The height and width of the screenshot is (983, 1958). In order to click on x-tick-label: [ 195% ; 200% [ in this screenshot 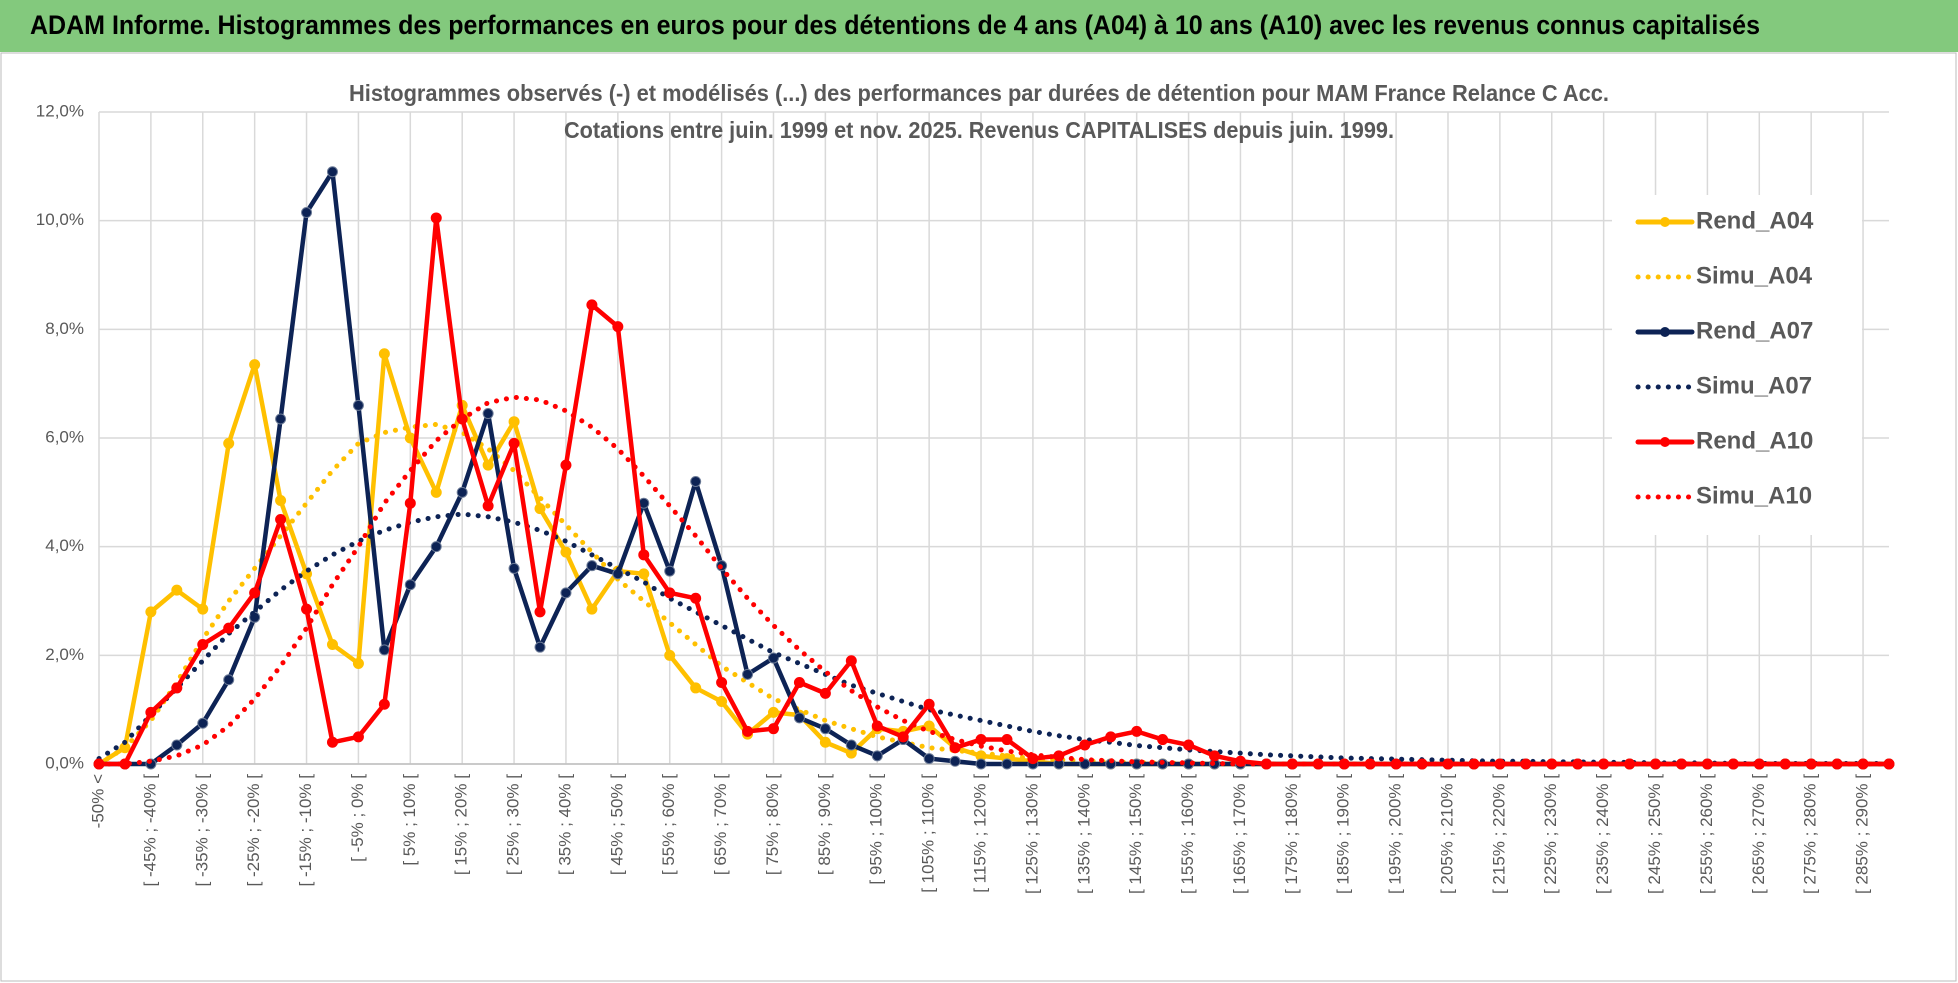, I will do `click(1395, 834)`.